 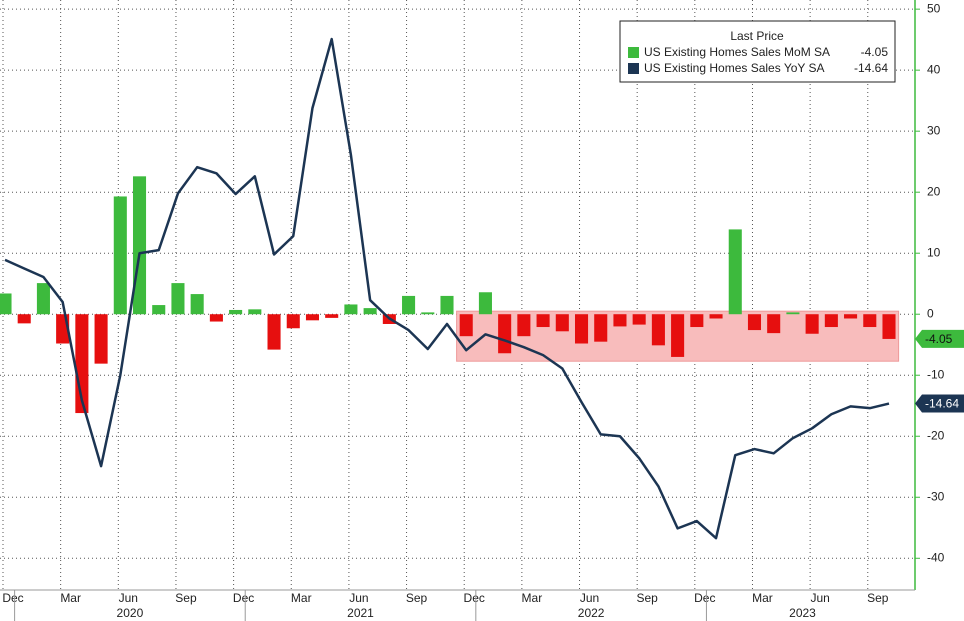 I want to click on year-label: 2020, so click(x=130, y=613).